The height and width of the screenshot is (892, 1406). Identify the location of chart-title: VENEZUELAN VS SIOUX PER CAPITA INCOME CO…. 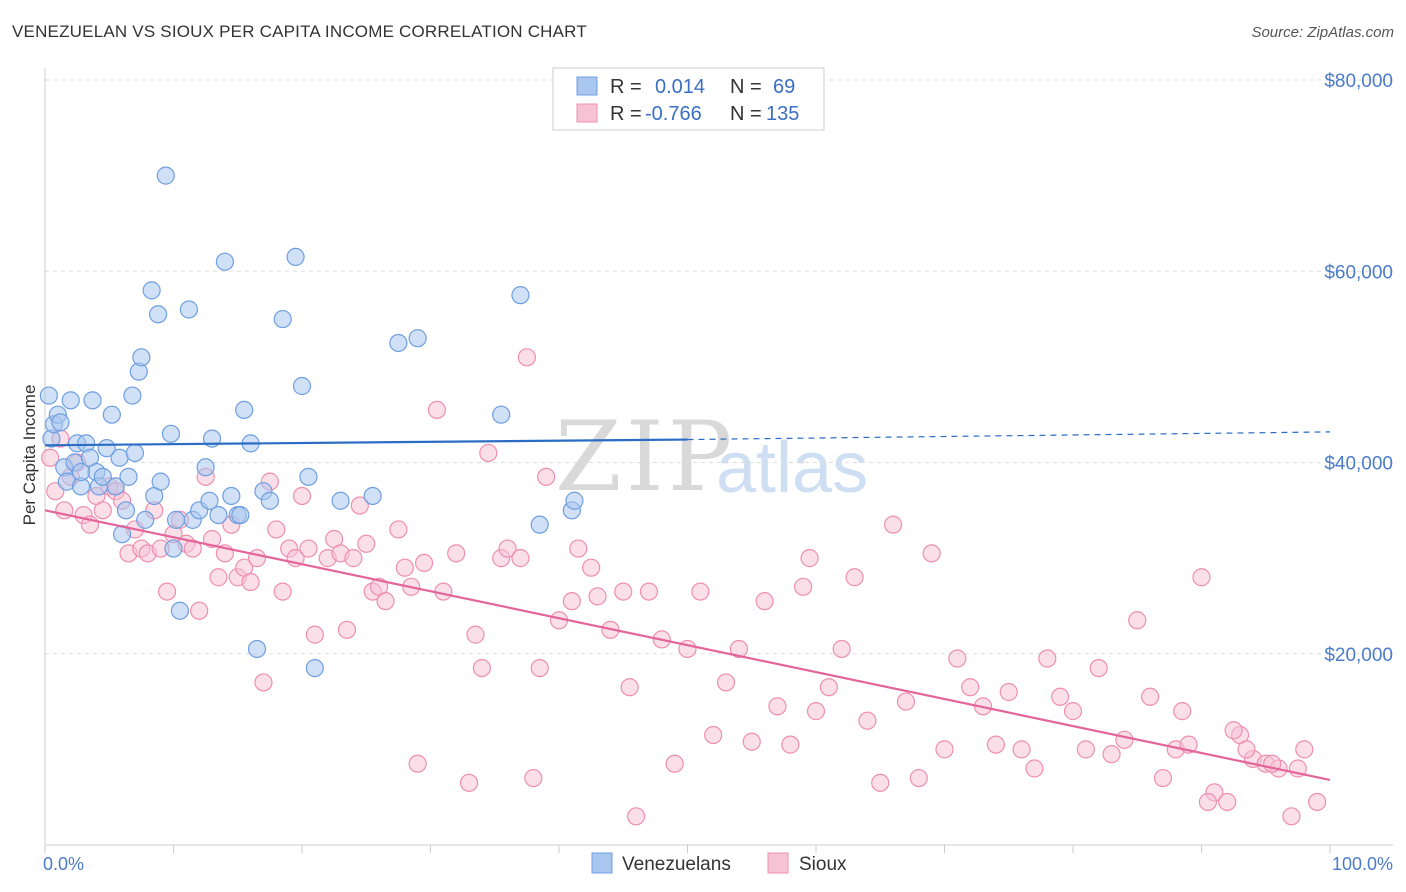
(299, 31).